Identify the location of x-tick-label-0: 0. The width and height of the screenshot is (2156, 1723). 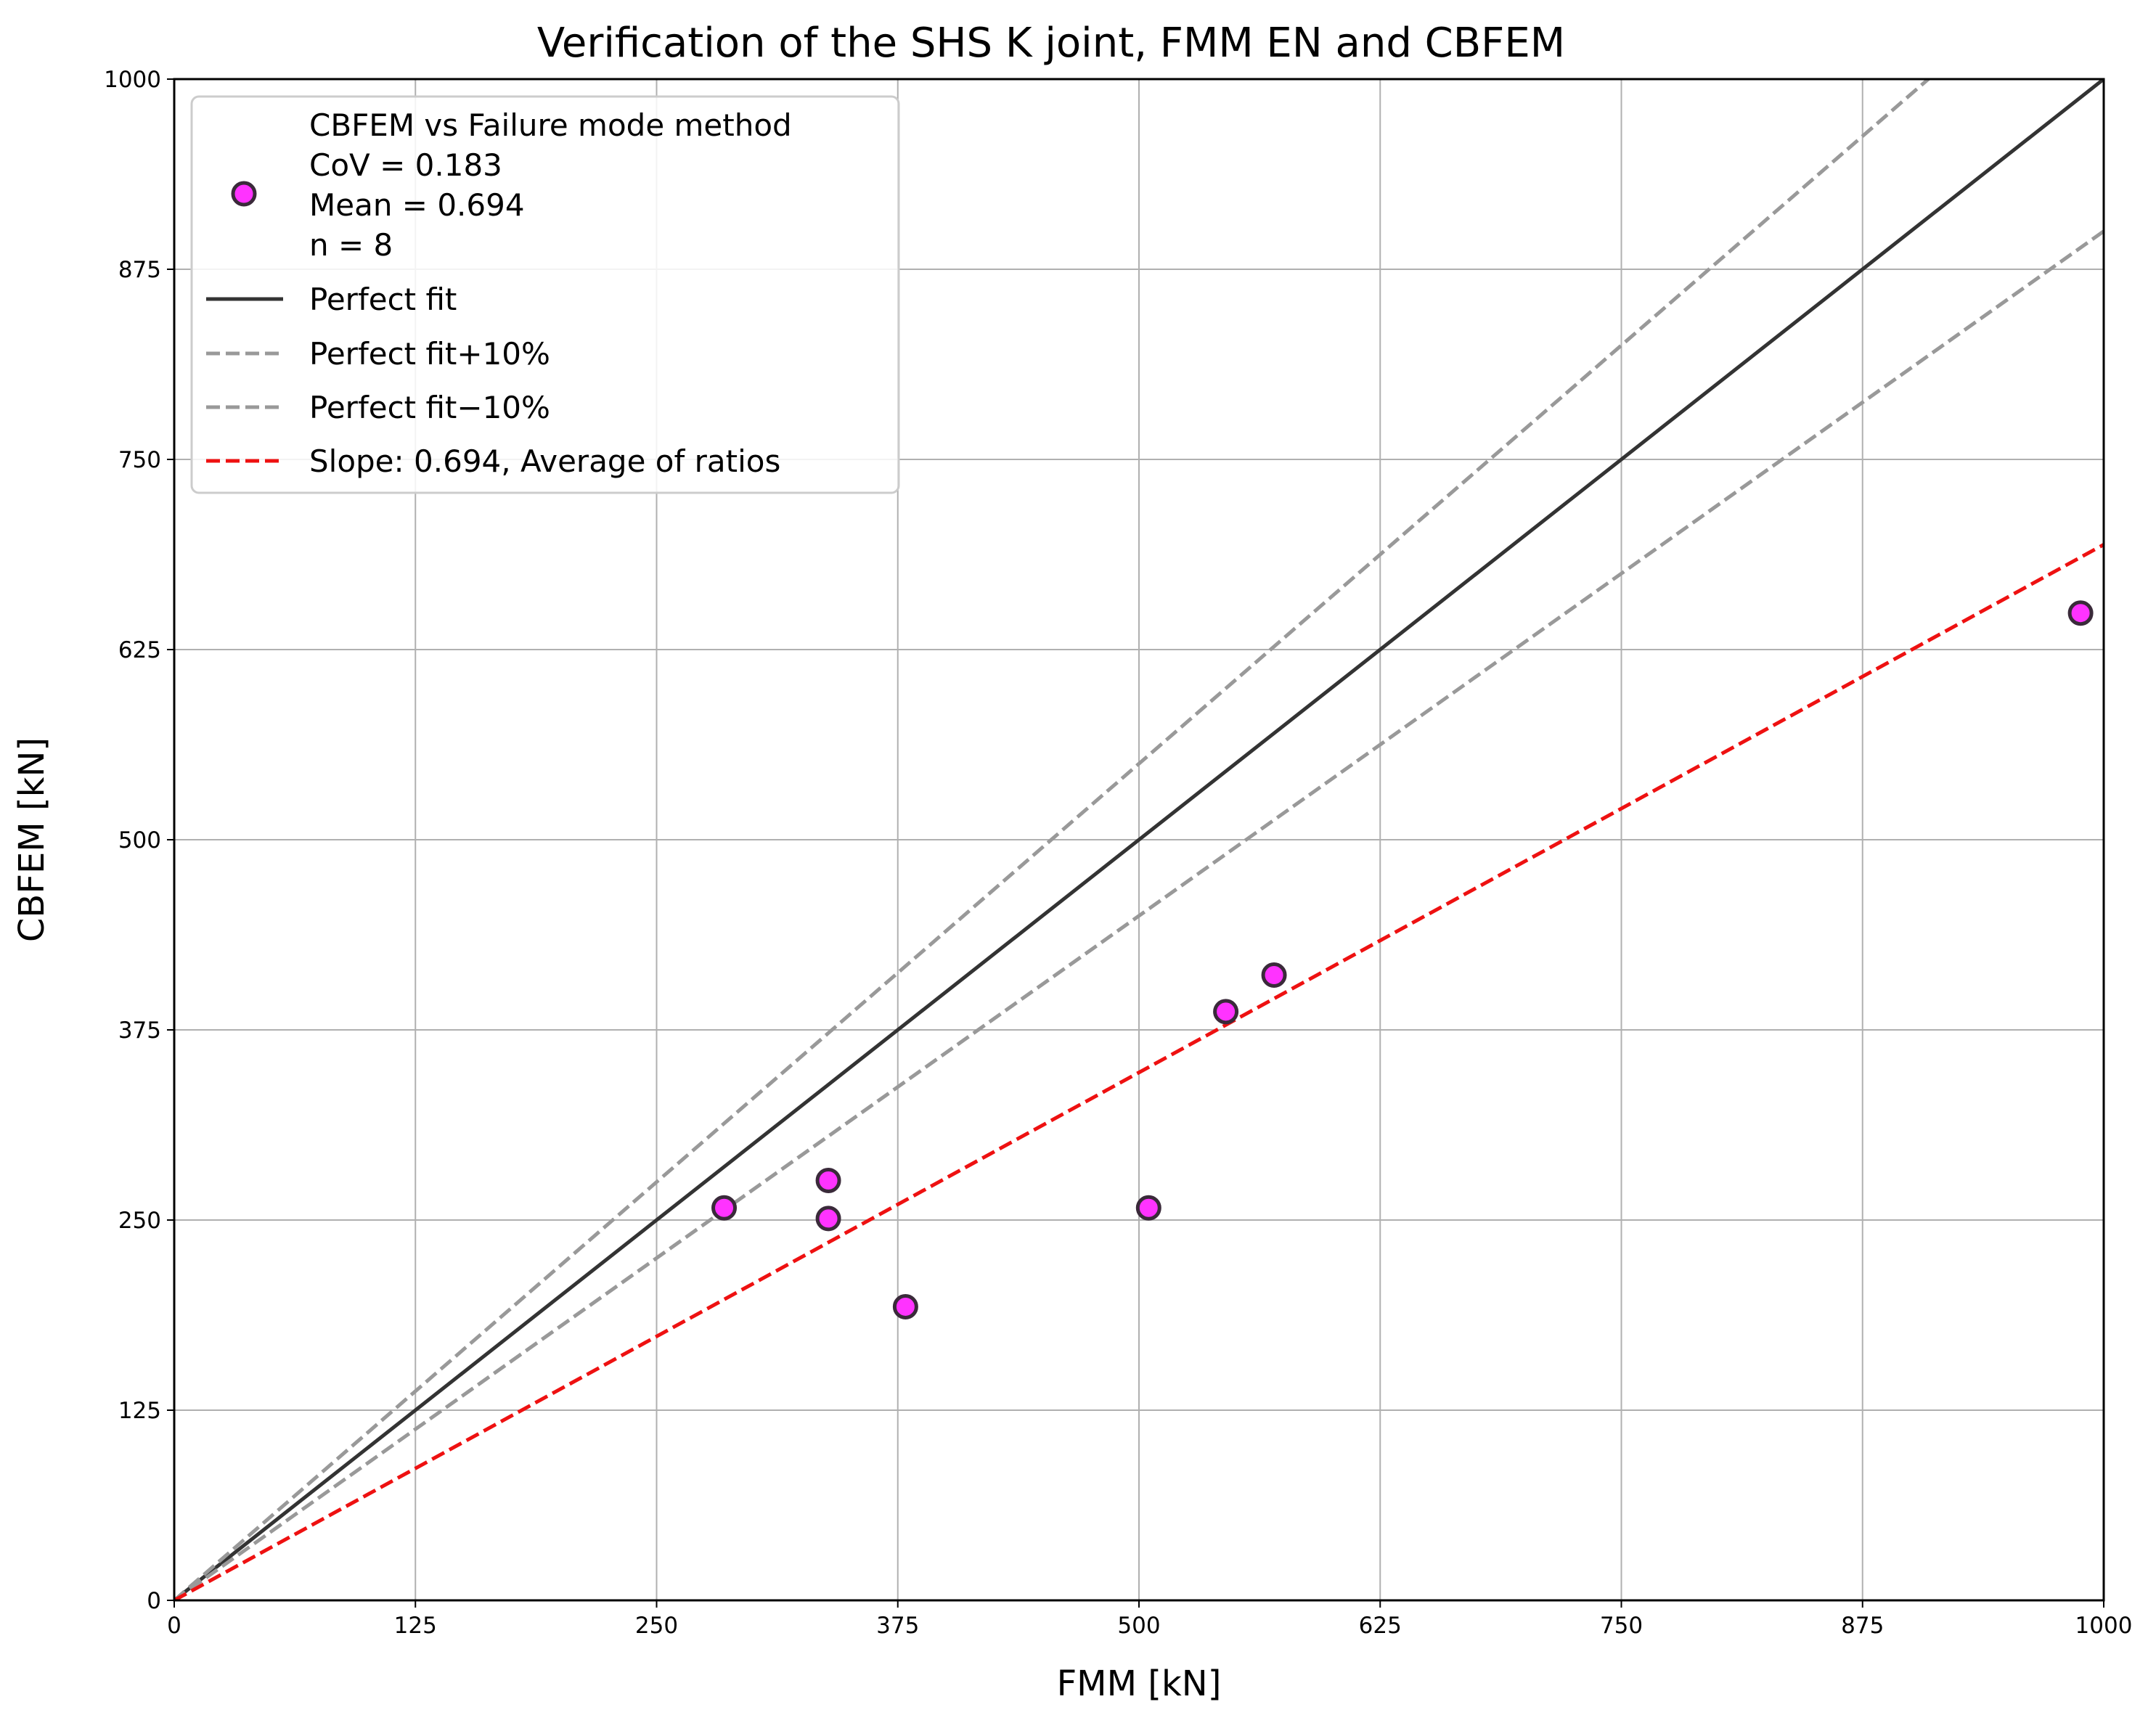
(174, 1626).